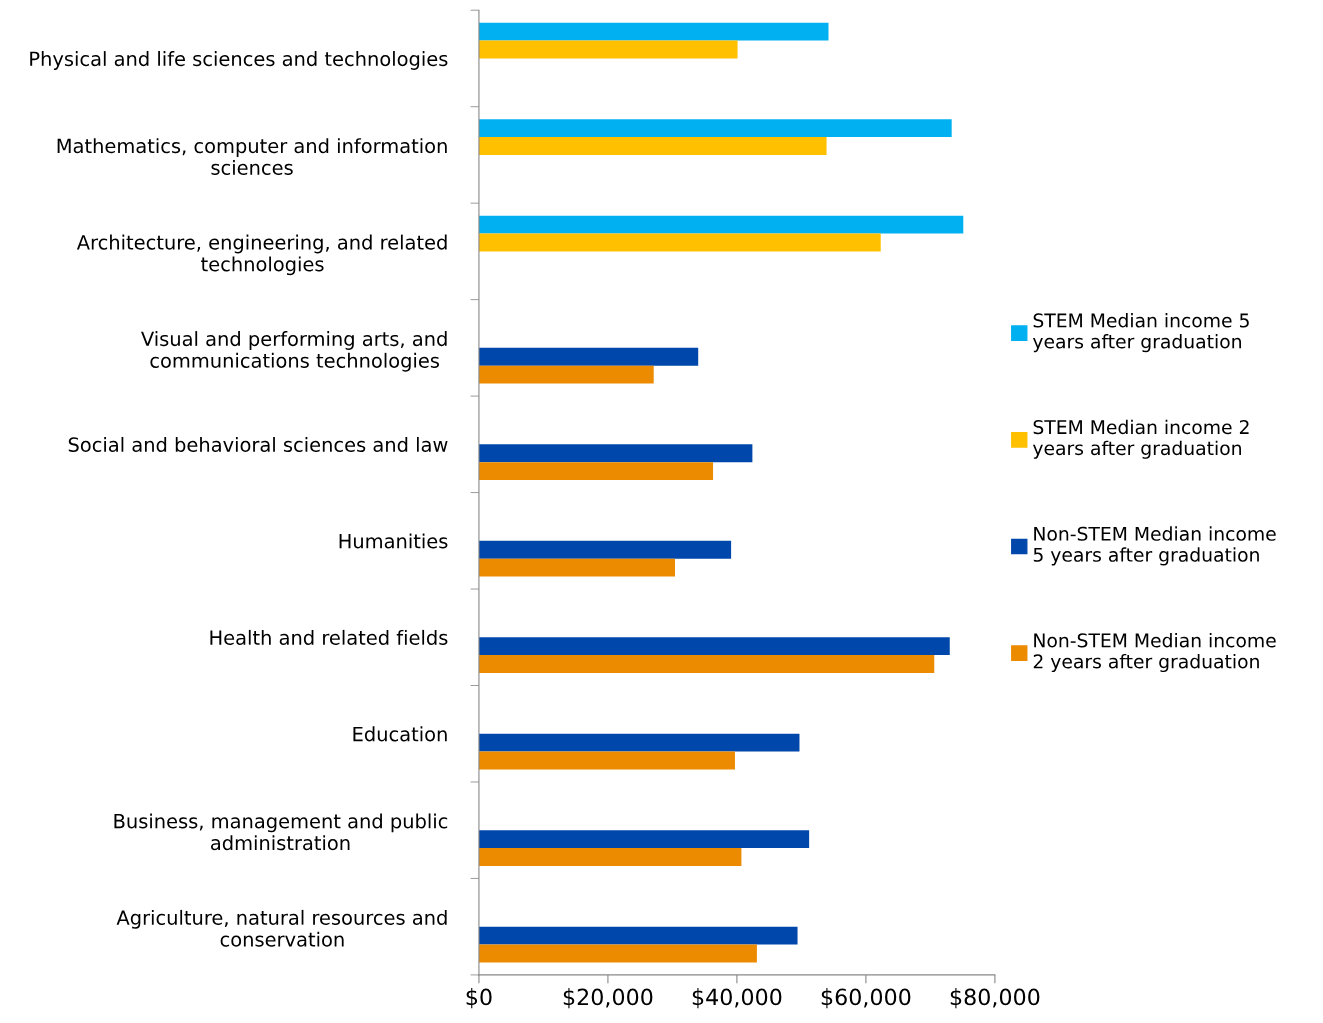 The image size is (1323, 1023). What do you see at coordinates (393, 541) in the screenshot?
I see `y-tick-label: Humanities` at bounding box center [393, 541].